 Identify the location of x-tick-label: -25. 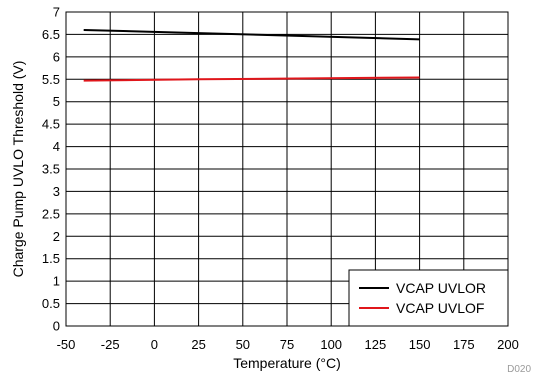
(110, 344).